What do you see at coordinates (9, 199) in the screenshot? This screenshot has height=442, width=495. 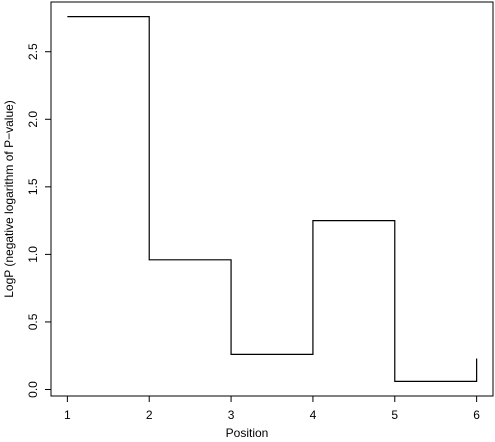 I see `y-axis-label: LogP (negative logarithm of P−value)` at bounding box center [9, 199].